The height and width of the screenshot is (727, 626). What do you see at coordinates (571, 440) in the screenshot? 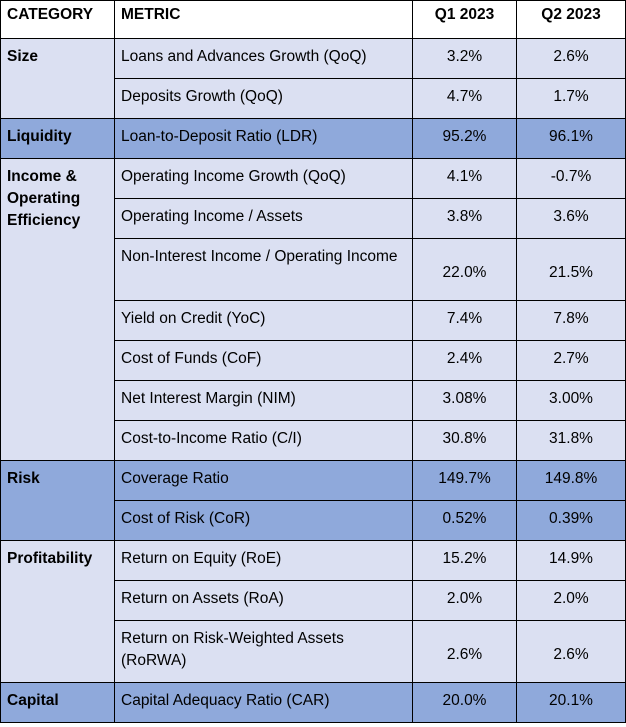
I see `q2-cell: 31.8%` at bounding box center [571, 440].